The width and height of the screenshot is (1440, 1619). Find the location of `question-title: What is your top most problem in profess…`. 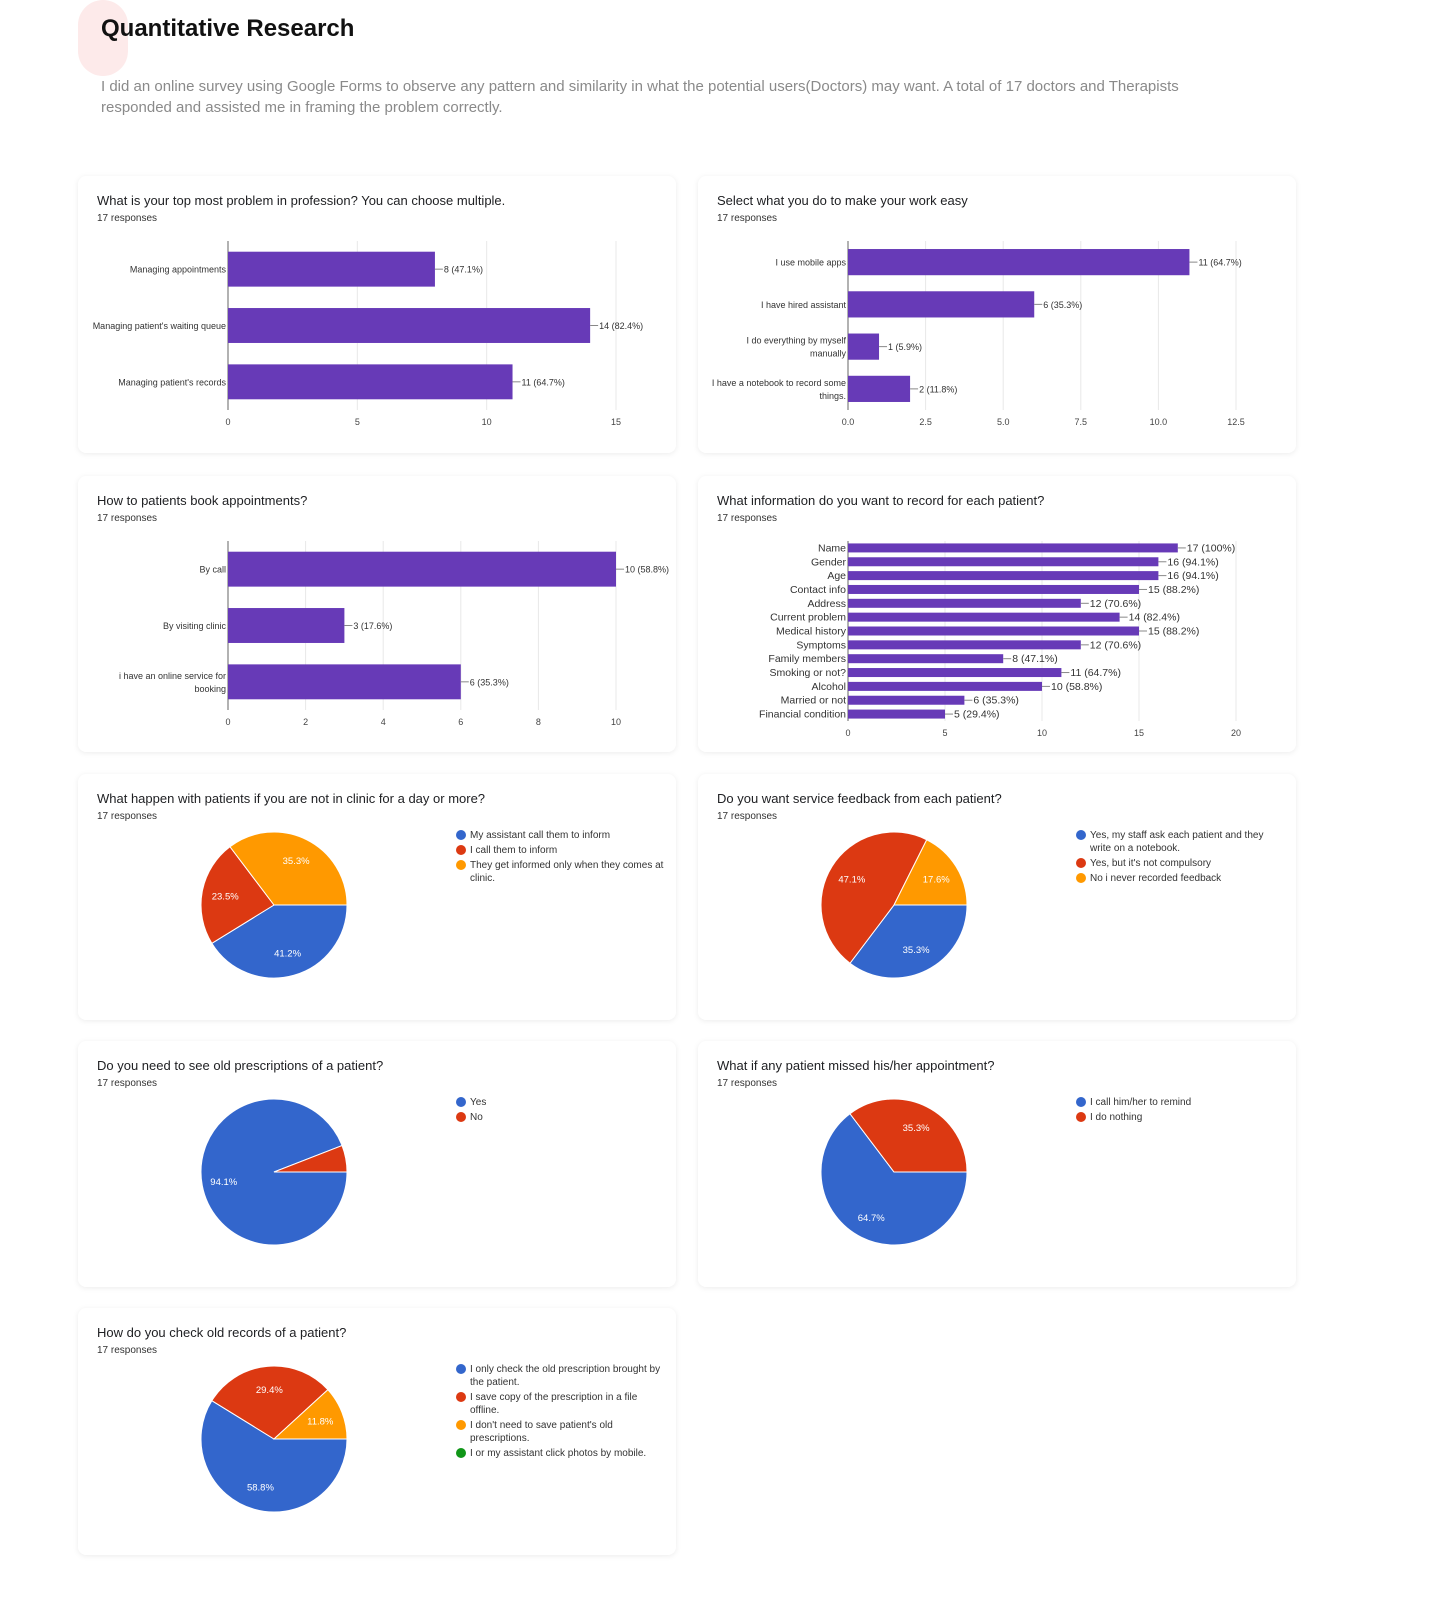

question-title: What is your top most problem in profess… is located at coordinates (301, 200).